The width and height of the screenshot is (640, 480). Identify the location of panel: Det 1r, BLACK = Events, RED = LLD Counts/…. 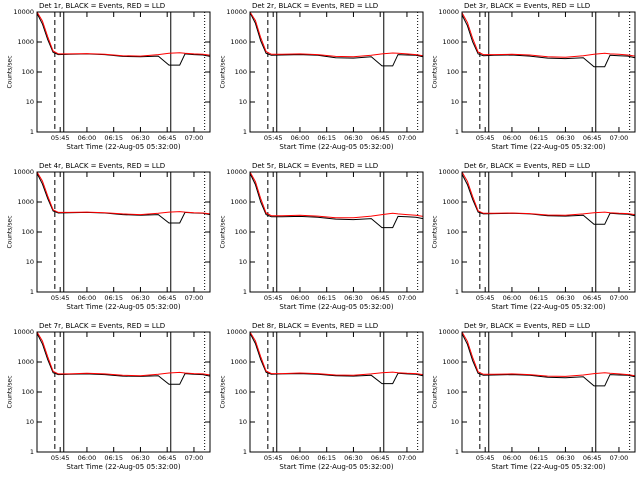
(109, 76).